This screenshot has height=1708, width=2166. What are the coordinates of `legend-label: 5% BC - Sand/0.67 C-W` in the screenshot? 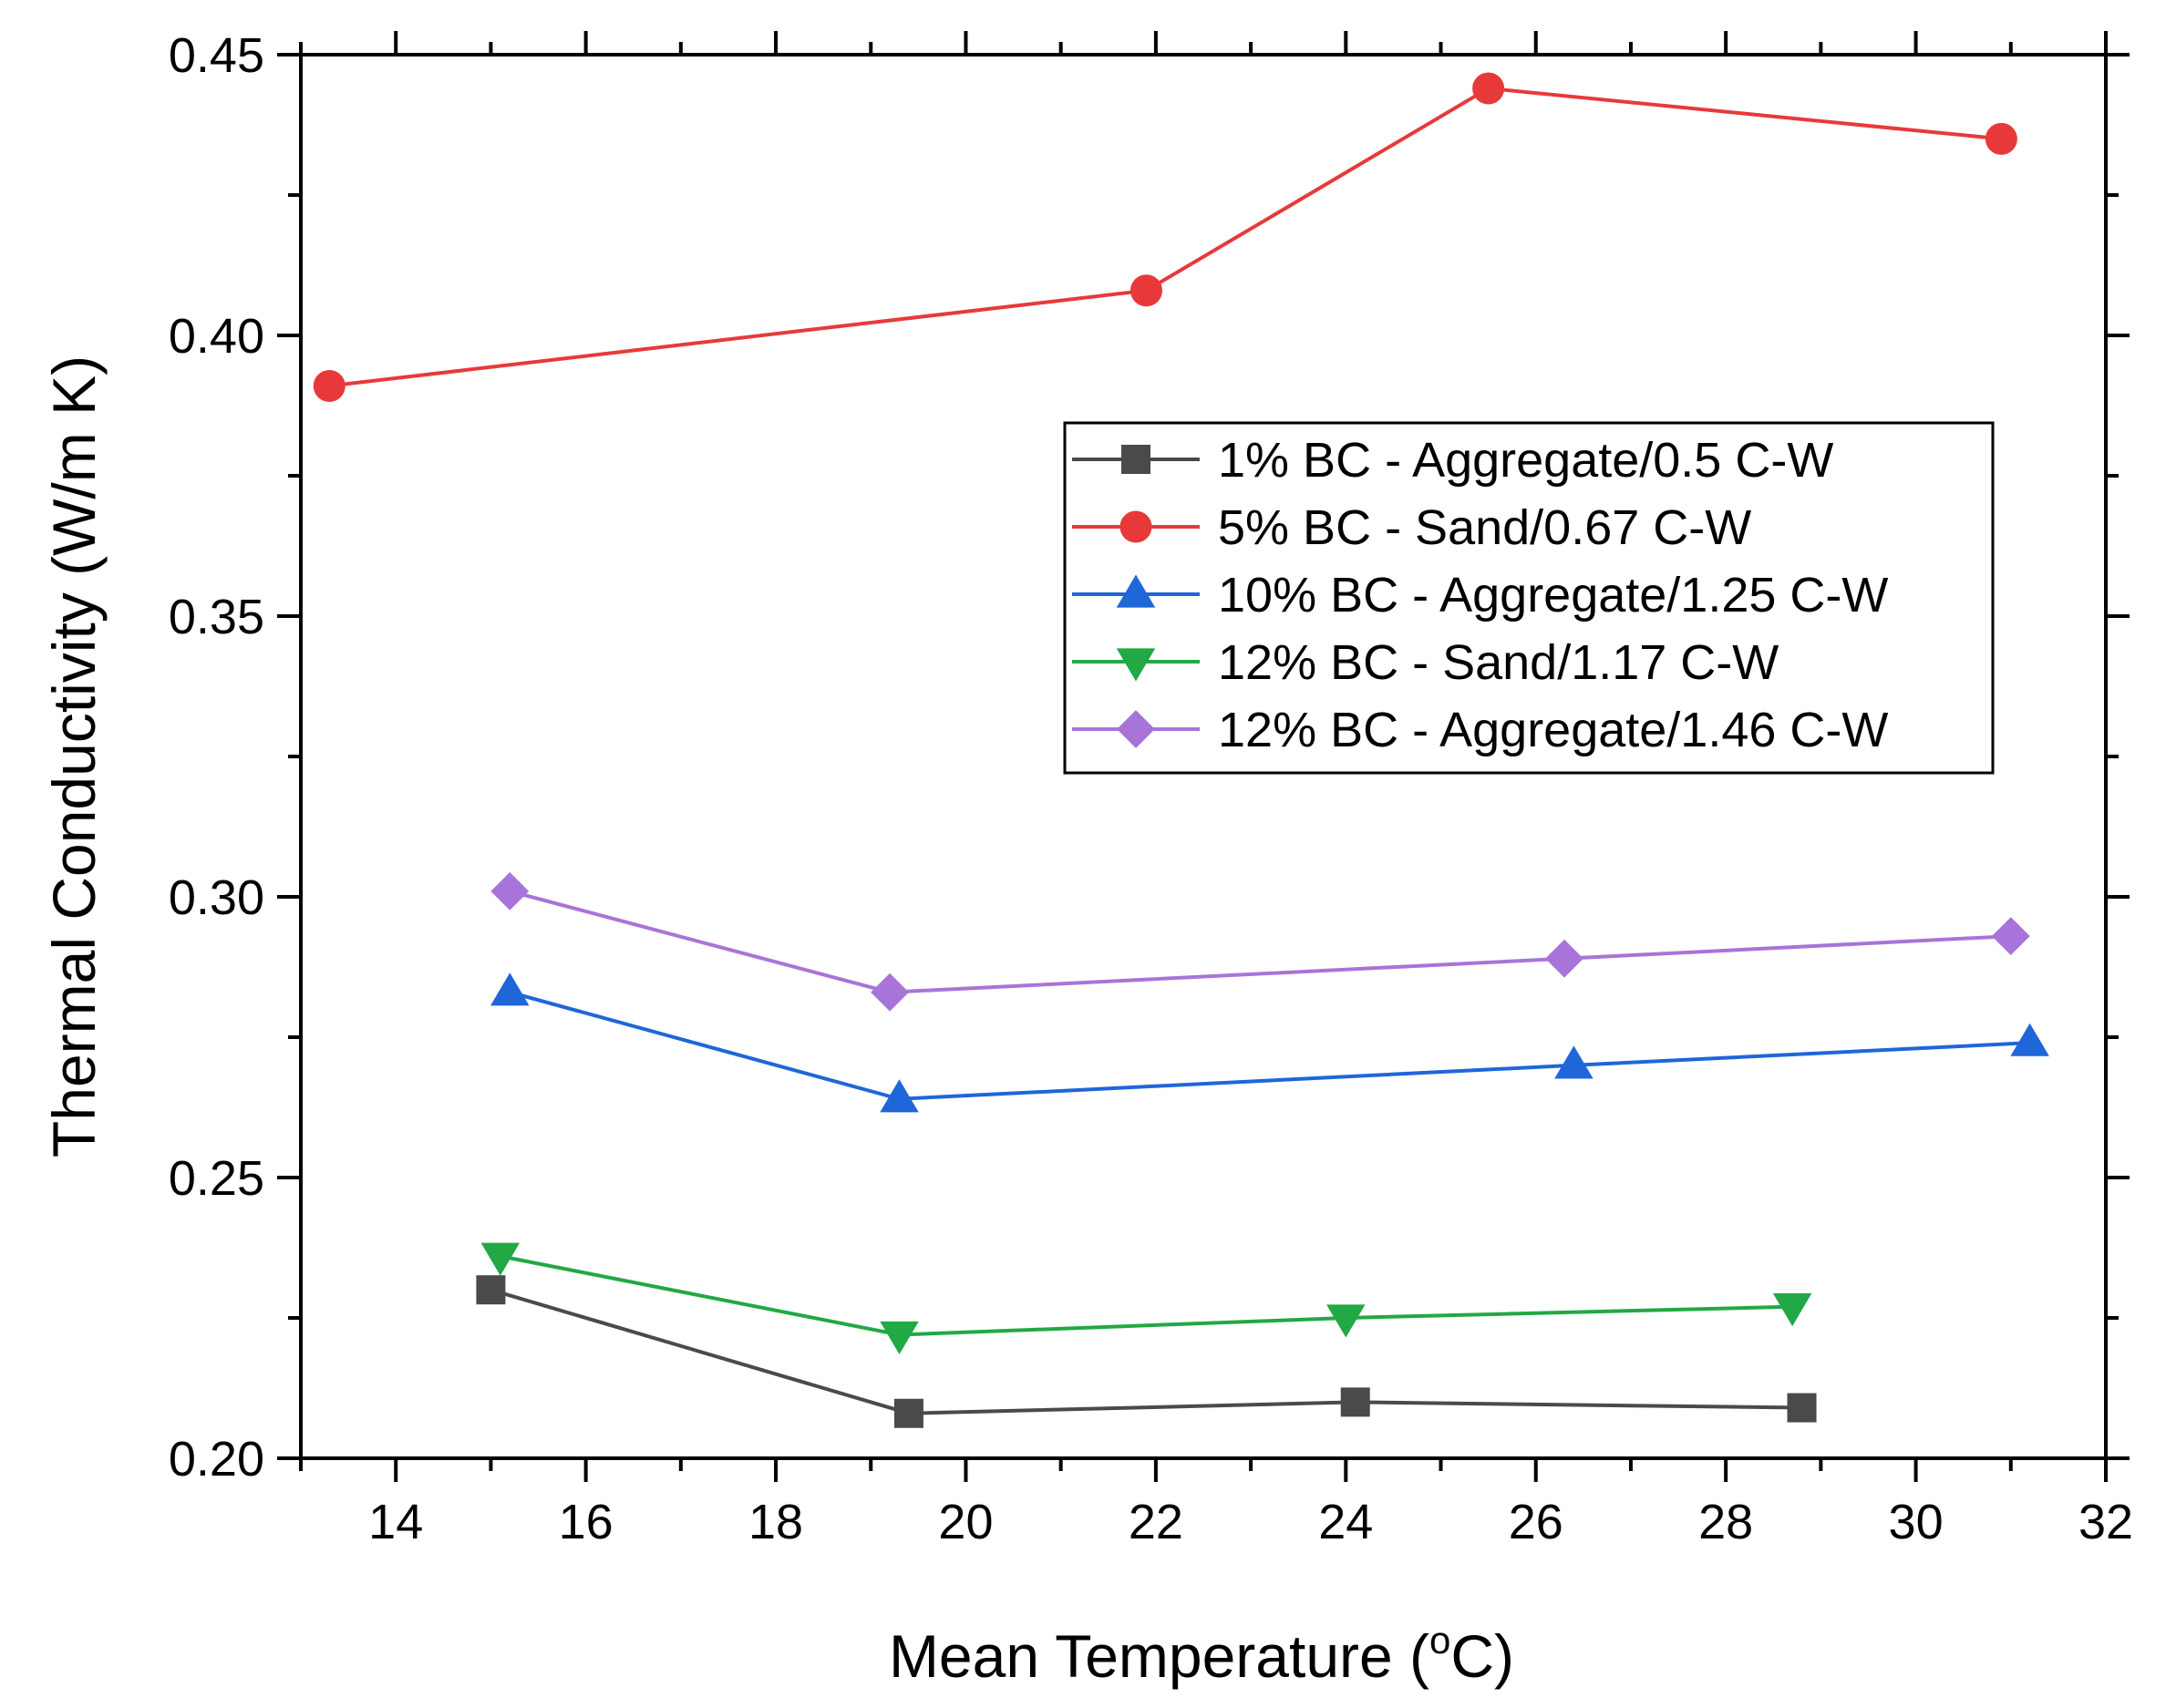 It's located at (1484, 527).